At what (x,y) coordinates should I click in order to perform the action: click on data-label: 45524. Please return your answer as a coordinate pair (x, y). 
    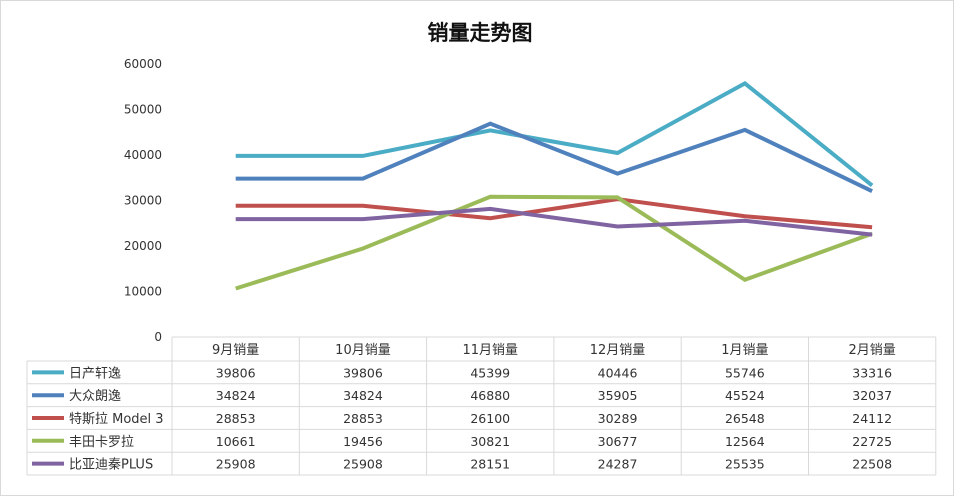
    Looking at the image, I should click on (745, 395).